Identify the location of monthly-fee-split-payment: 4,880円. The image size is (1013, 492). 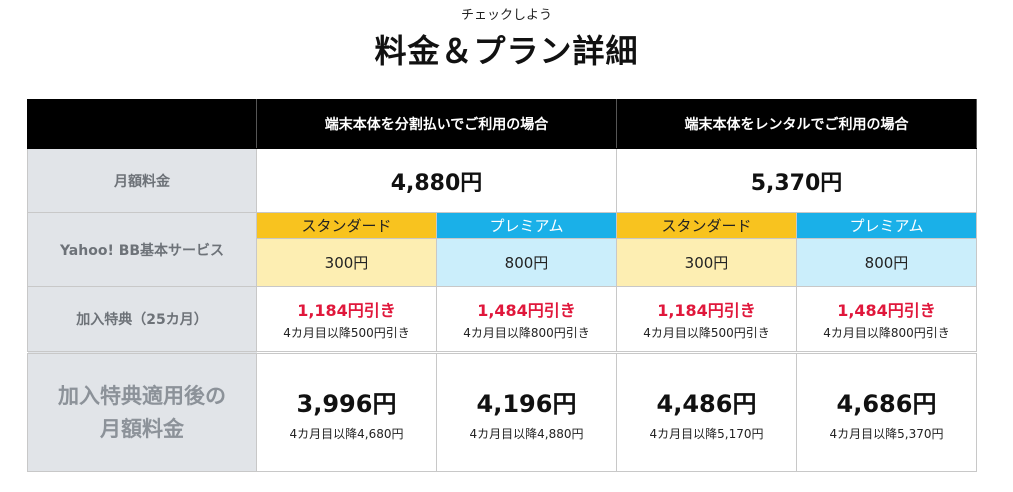
(436, 180).